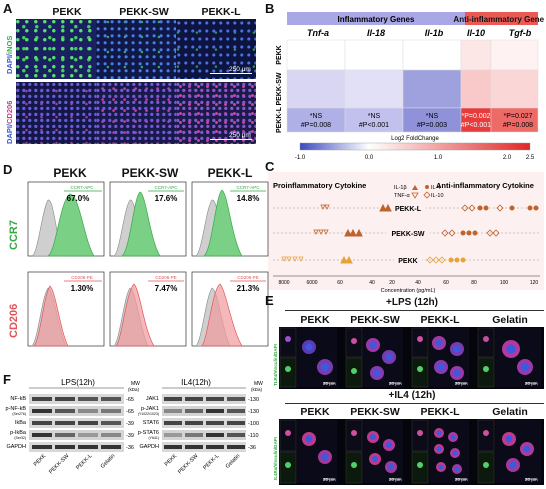  What do you see at coordinates (318, 33) in the screenshot?
I see `gene-tnfa: Tnf-a` at bounding box center [318, 33].